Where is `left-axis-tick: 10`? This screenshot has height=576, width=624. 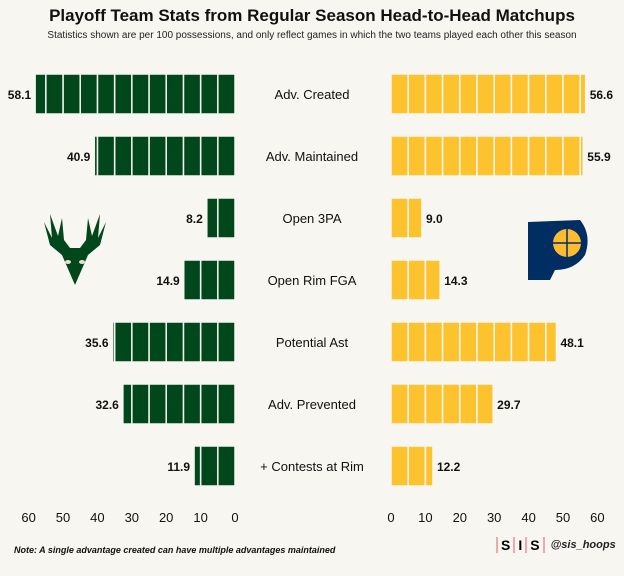 left-axis-tick: 10 is located at coordinates (200, 517).